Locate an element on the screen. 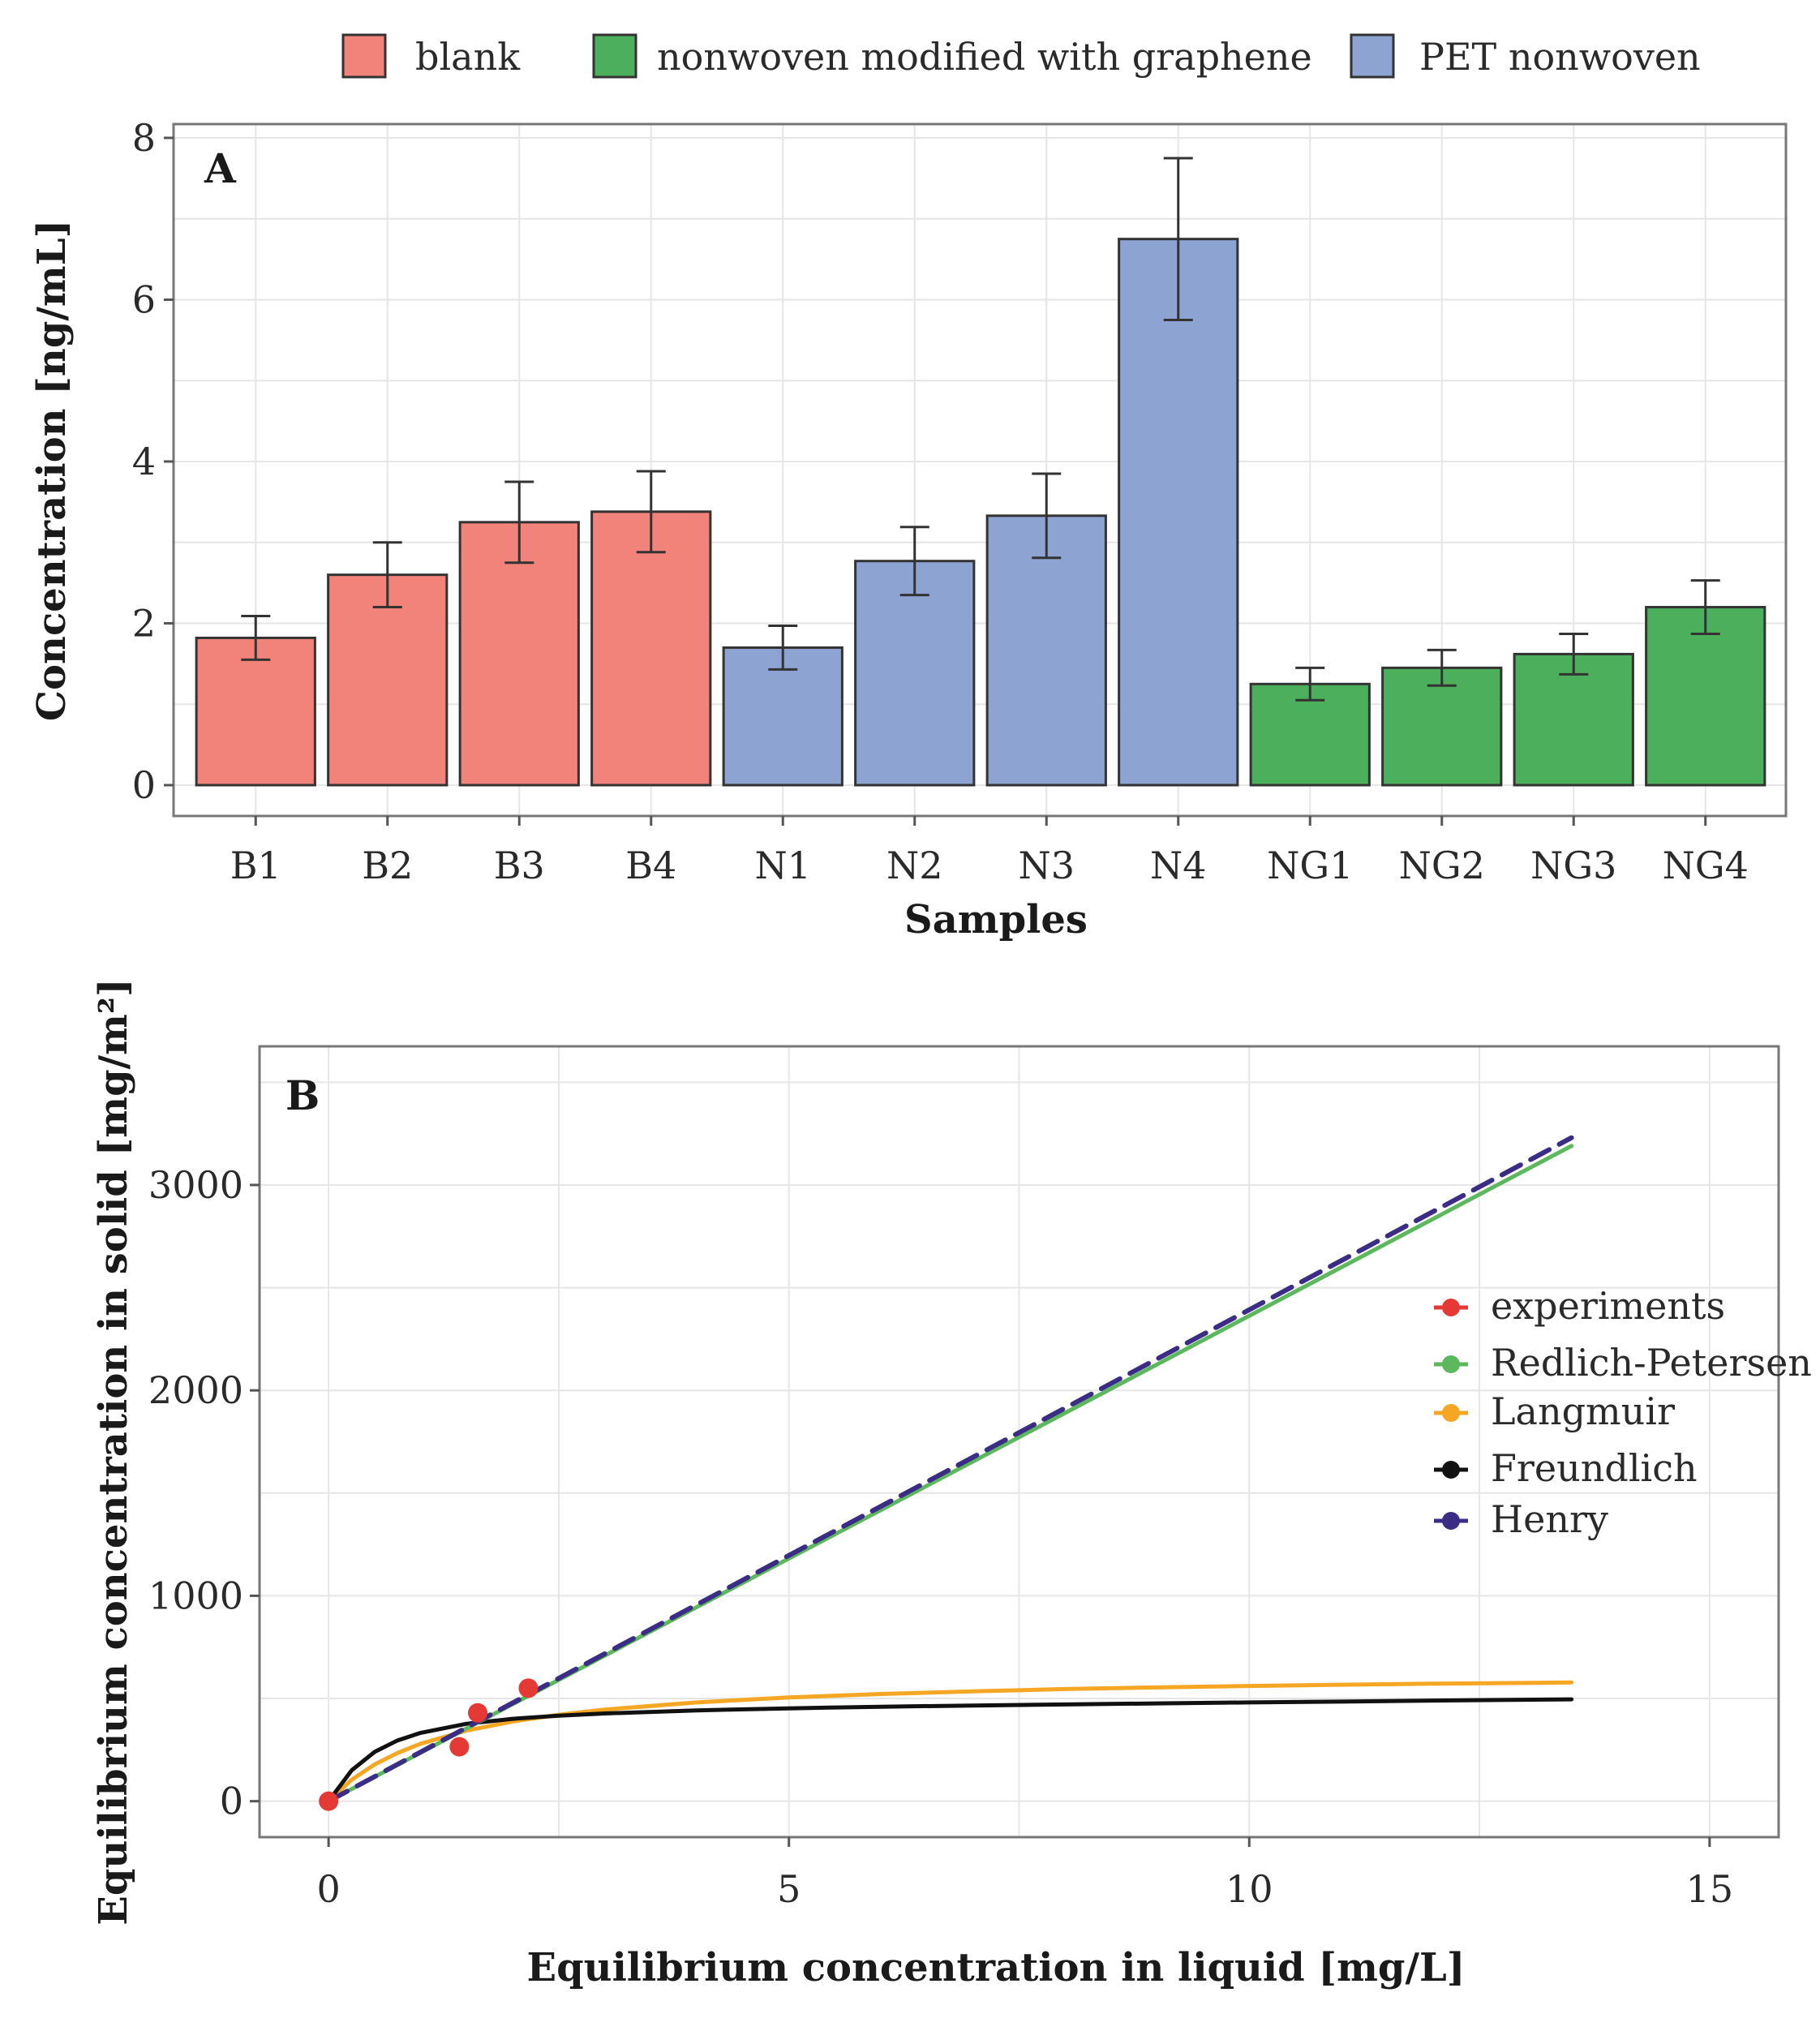  x-tick-label: B1 is located at coordinates (255, 865).